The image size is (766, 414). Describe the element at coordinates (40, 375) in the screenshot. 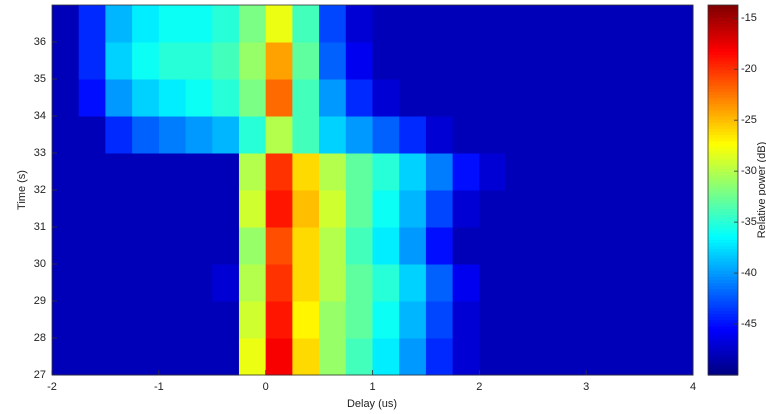

I see `y-tick-label: 27` at that location.